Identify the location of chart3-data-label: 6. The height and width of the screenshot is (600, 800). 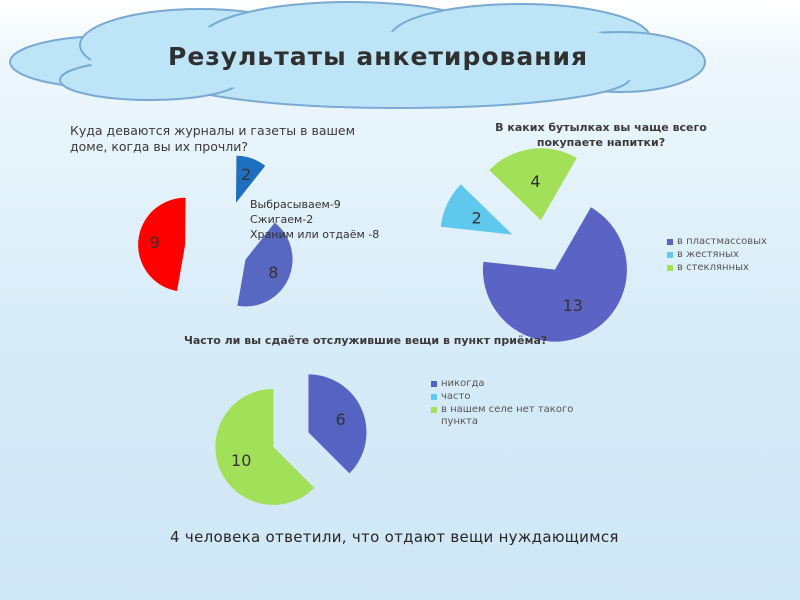
(341, 419).